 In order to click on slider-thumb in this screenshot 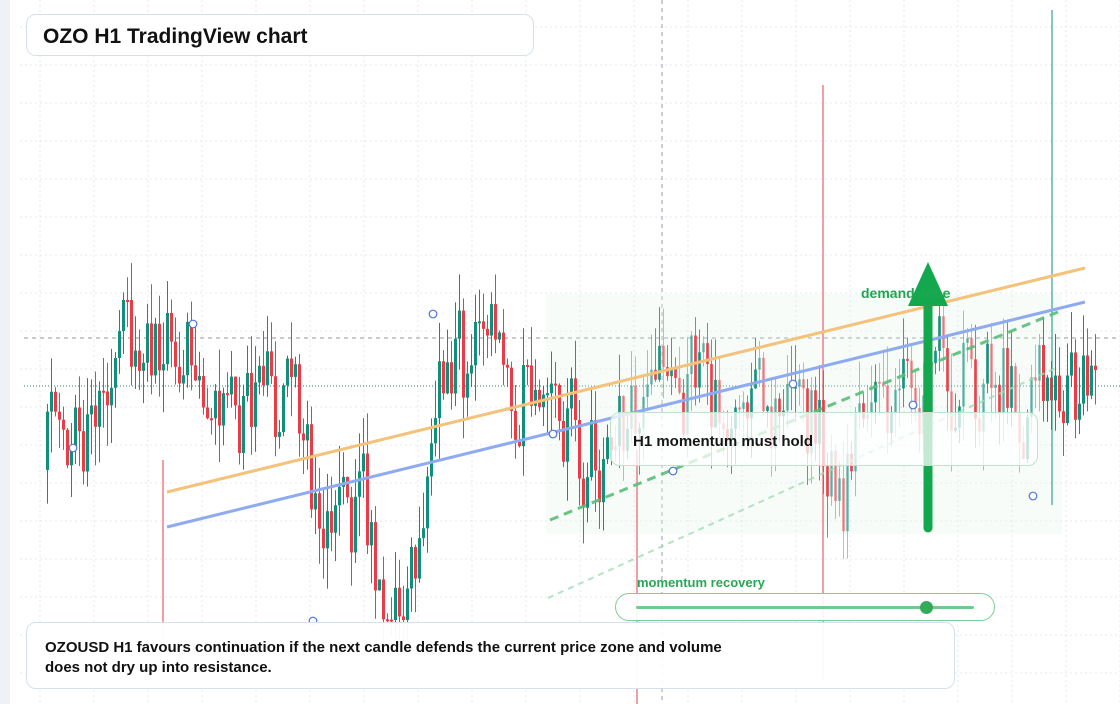, I will do `click(927, 607)`.